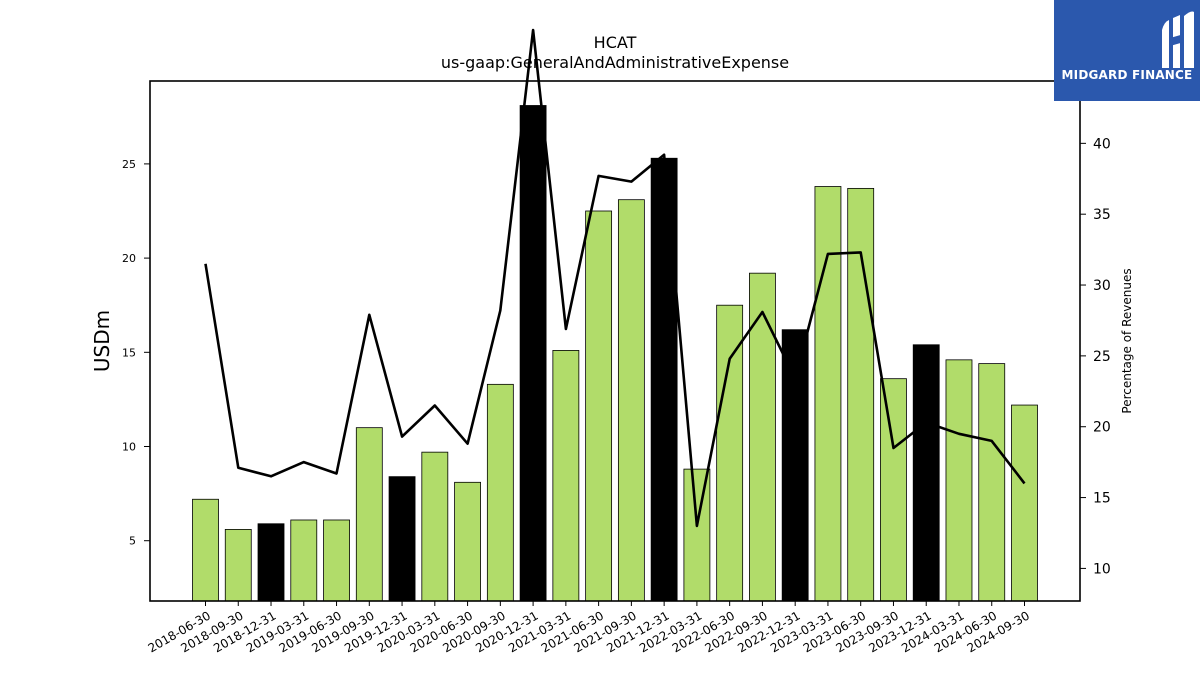 Image resolution: width=1200 pixels, height=675 pixels. I want to click on y-tick-label: 5, so click(132, 541).